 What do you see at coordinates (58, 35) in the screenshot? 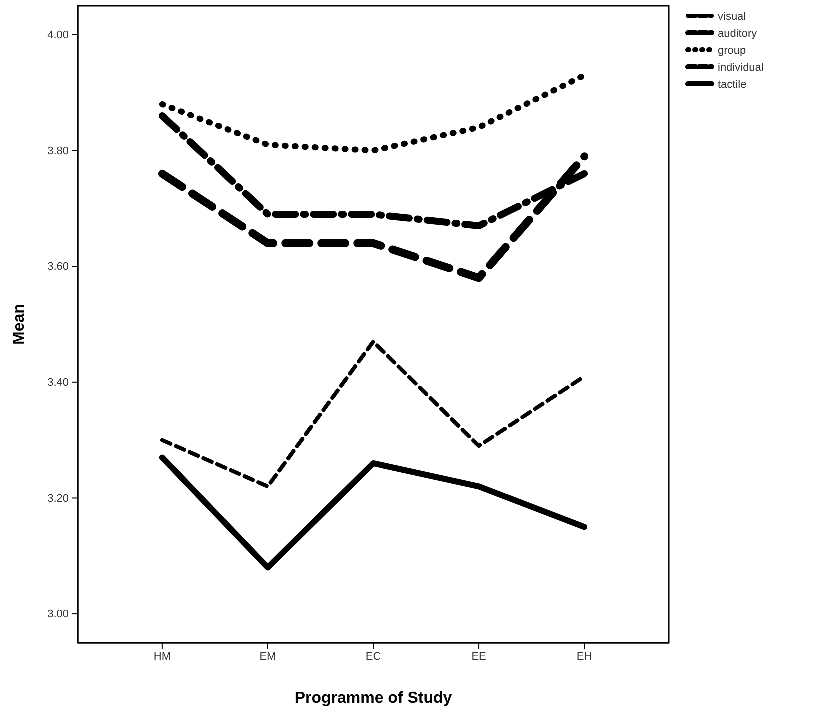
I see `y-tick-label: 4.00` at bounding box center [58, 35].